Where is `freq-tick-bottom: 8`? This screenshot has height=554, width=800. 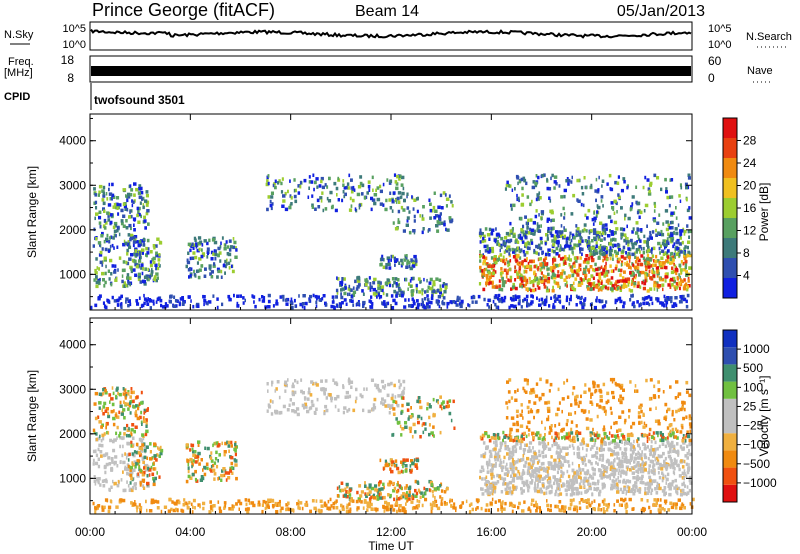
freq-tick-bottom: 8 is located at coordinates (70, 78).